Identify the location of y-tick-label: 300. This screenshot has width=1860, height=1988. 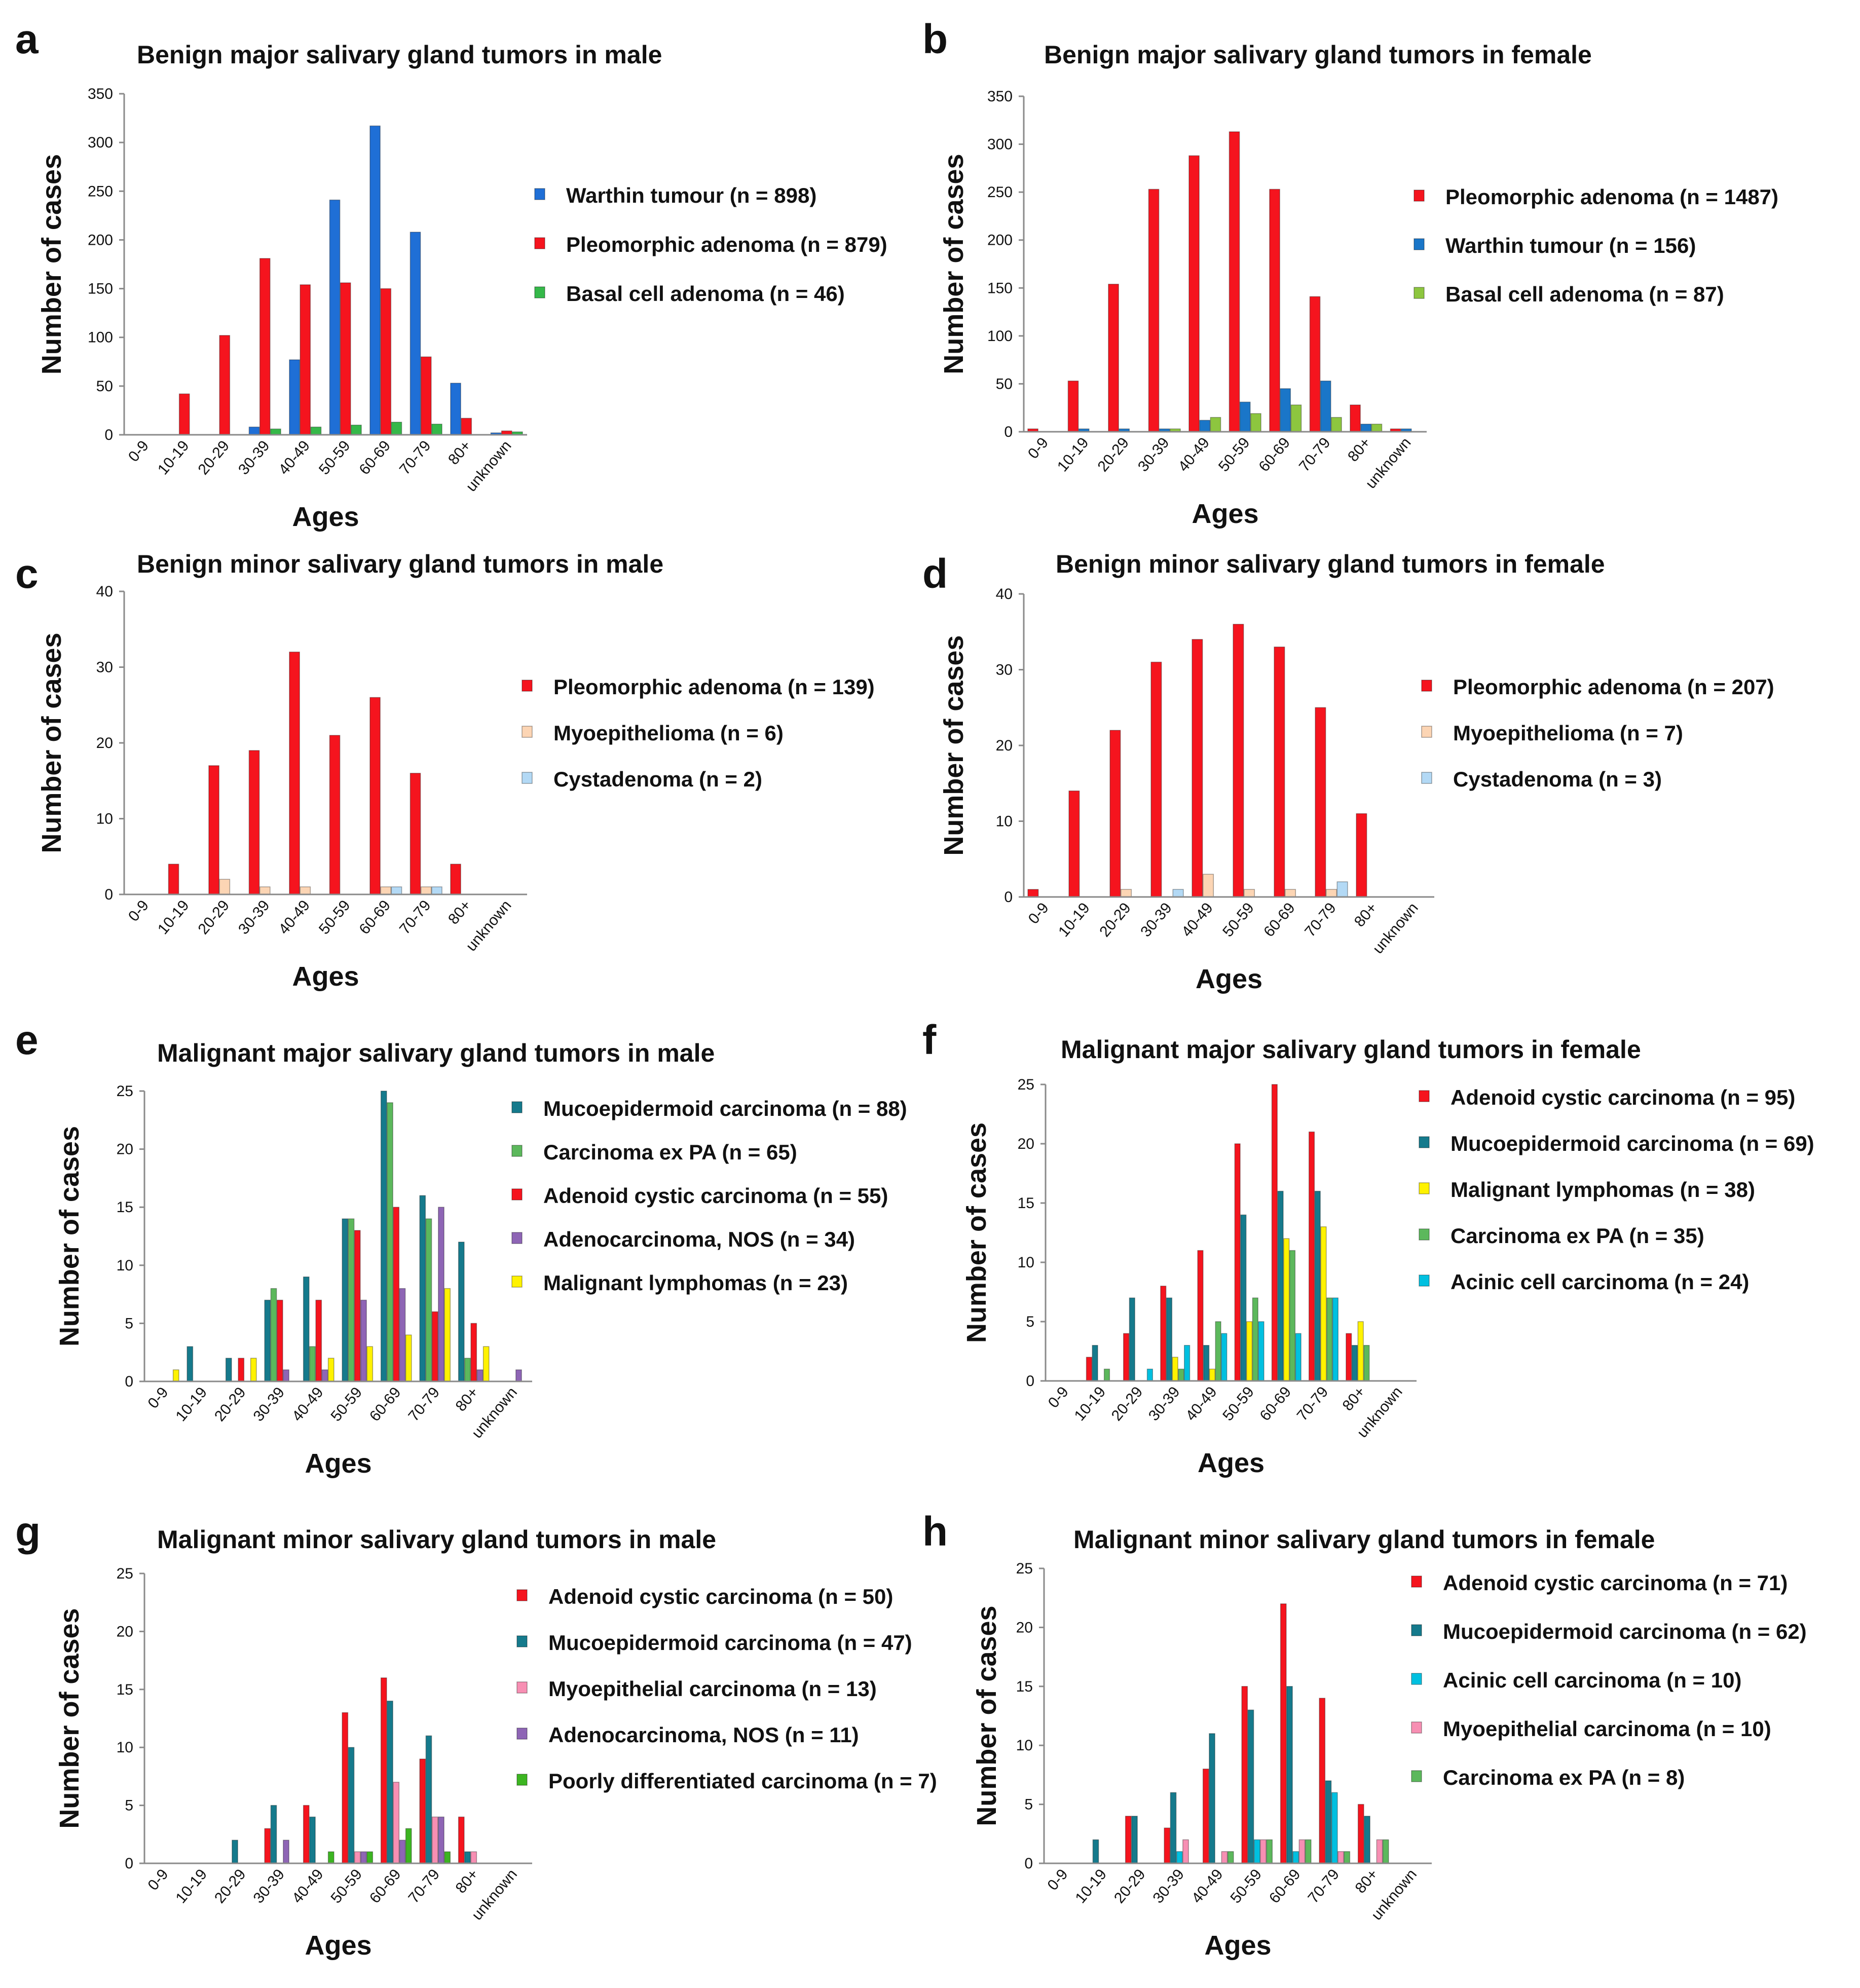
(101, 142).